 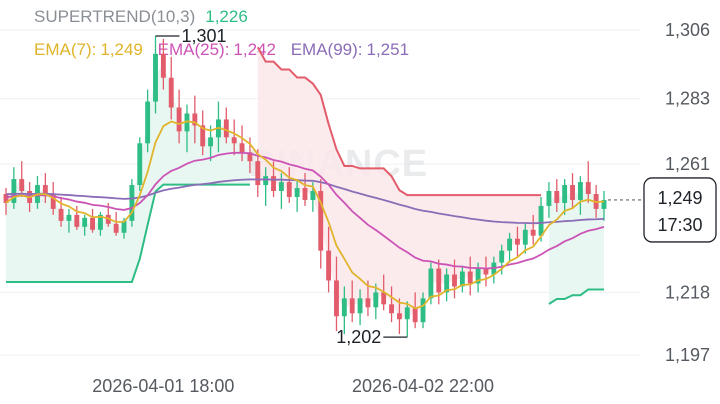 I want to click on ema25-label-text: EMA(25):, so click(x=193, y=49).